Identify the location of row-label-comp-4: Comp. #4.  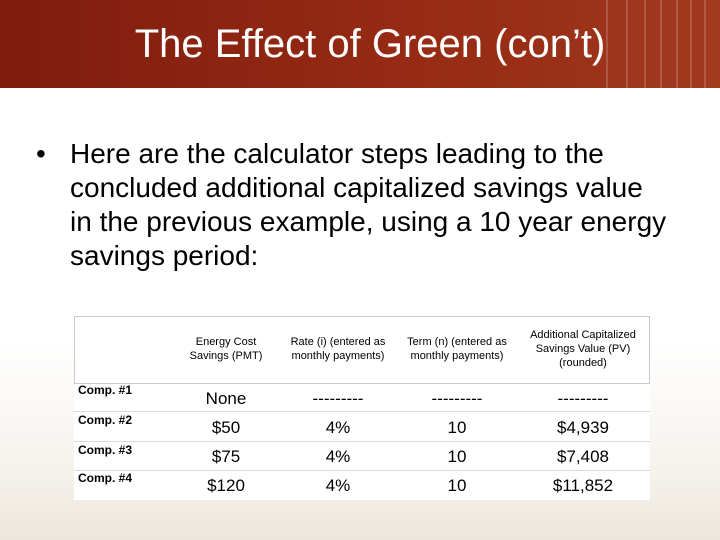
(105, 478).